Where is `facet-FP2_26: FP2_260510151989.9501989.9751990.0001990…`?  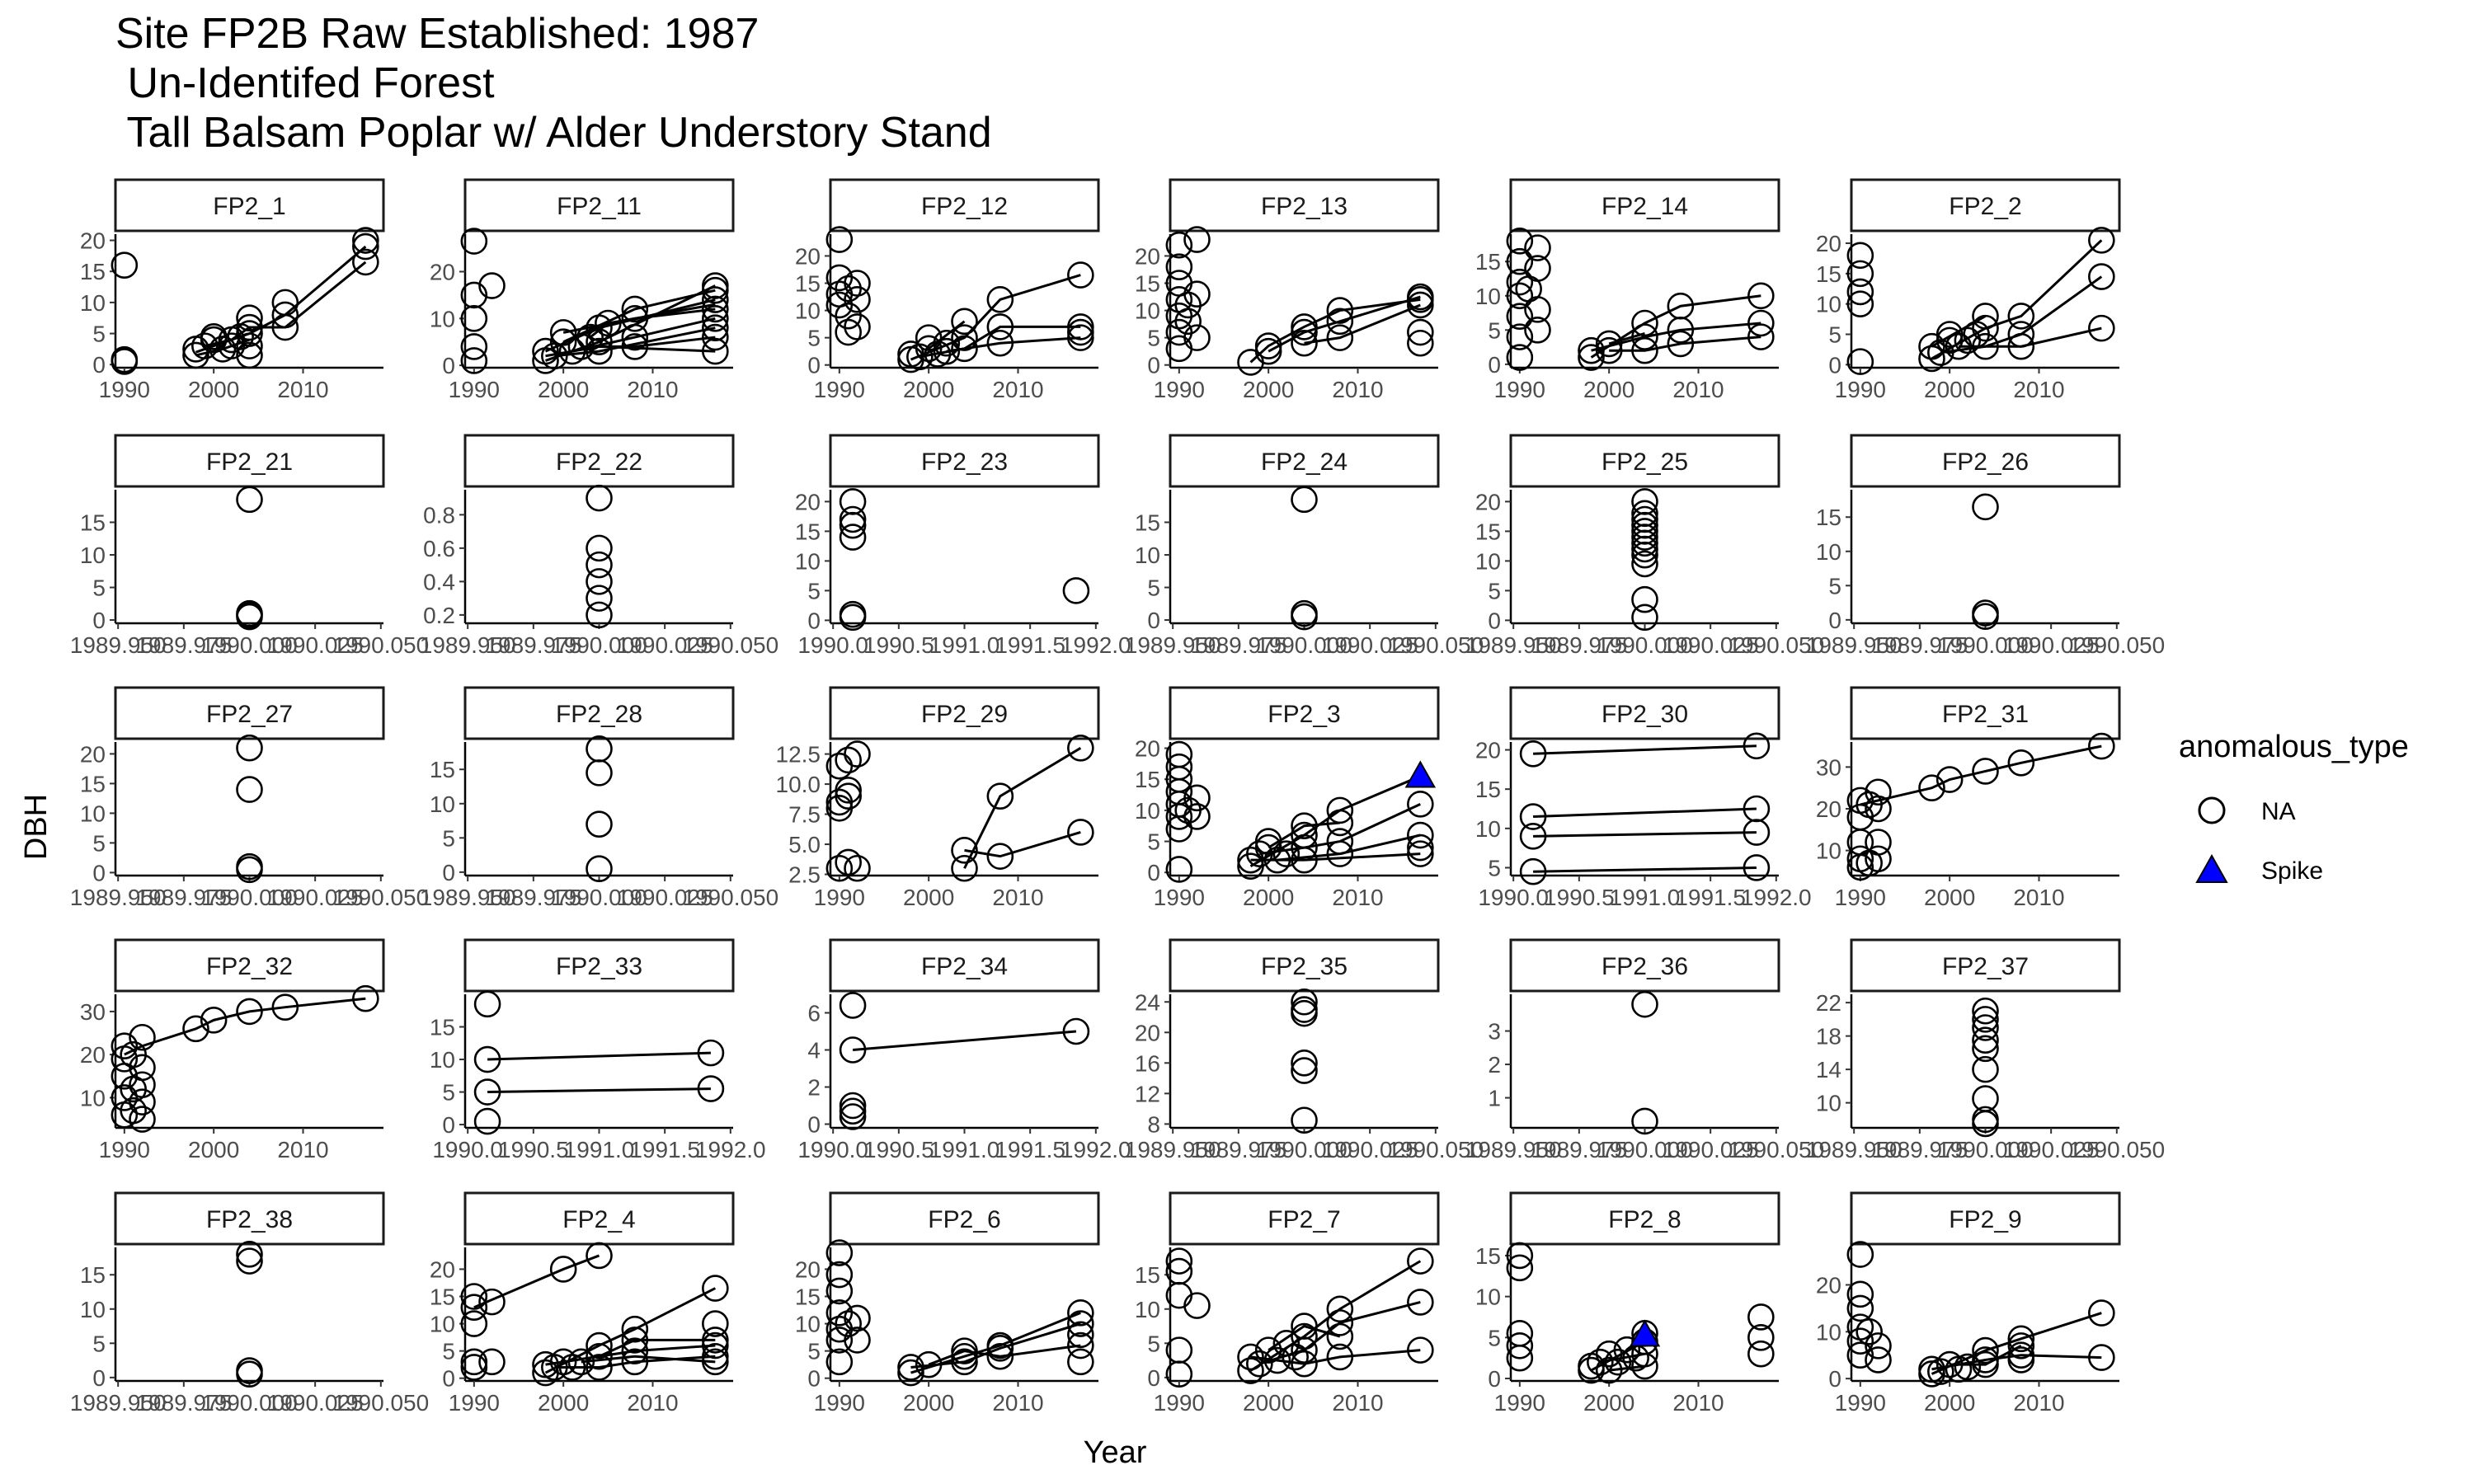 facet-FP2_26: FP2_260510151989.9501989.9751990.0001990… is located at coordinates (1985, 546).